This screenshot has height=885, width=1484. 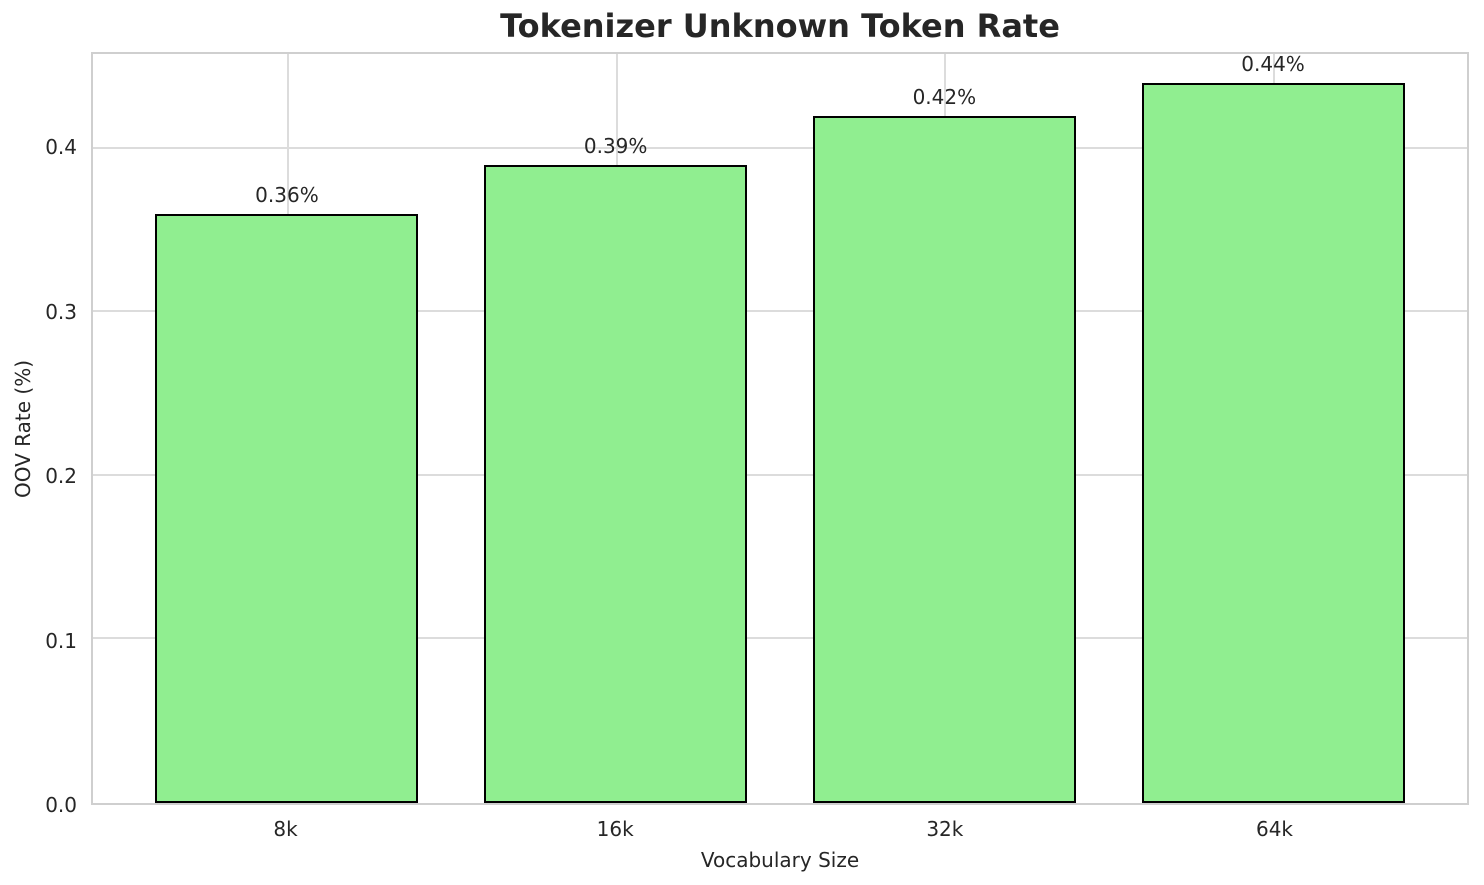 I want to click on bar-64k, so click(x=1273, y=443).